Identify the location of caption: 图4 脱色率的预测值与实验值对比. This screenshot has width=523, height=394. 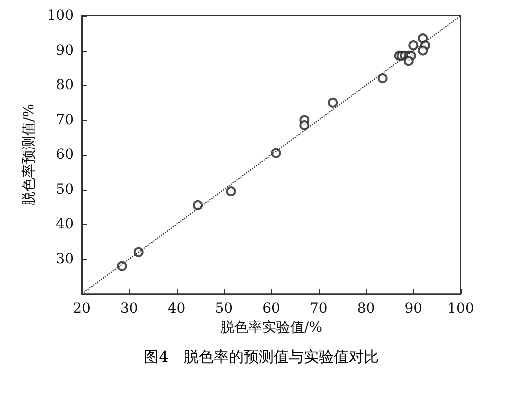
(261, 357).